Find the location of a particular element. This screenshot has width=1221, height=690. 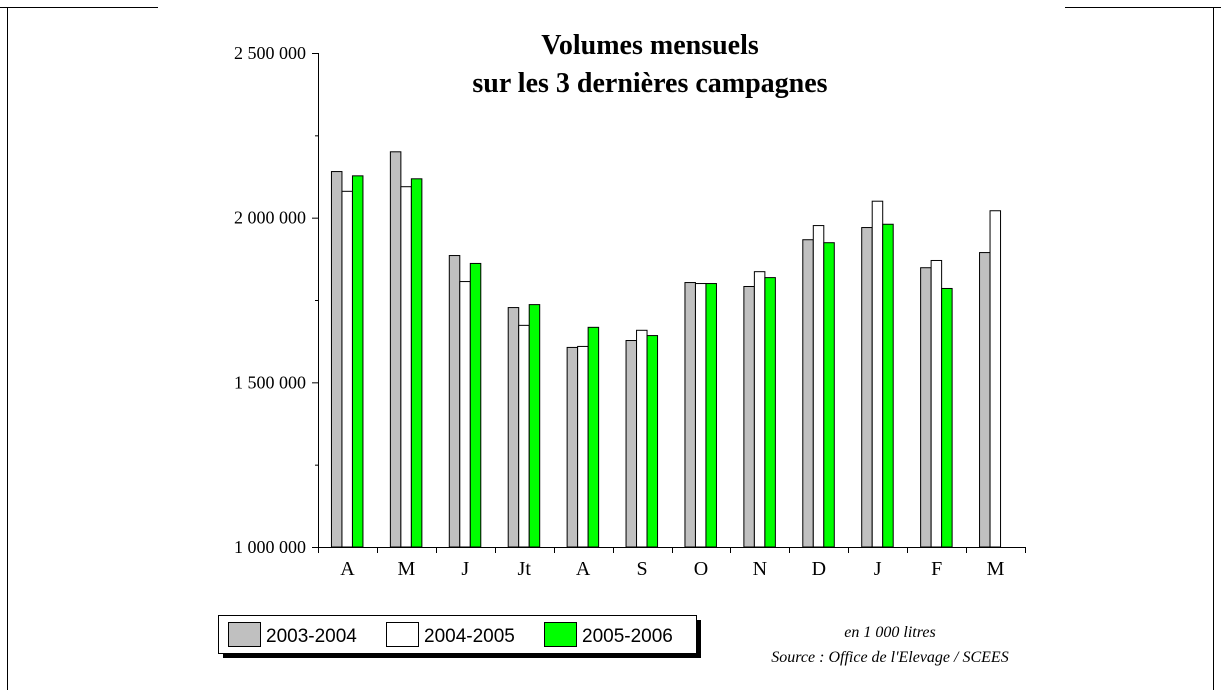

note: Source : Office de l'Elevage / SCEES is located at coordinates (889, 657).